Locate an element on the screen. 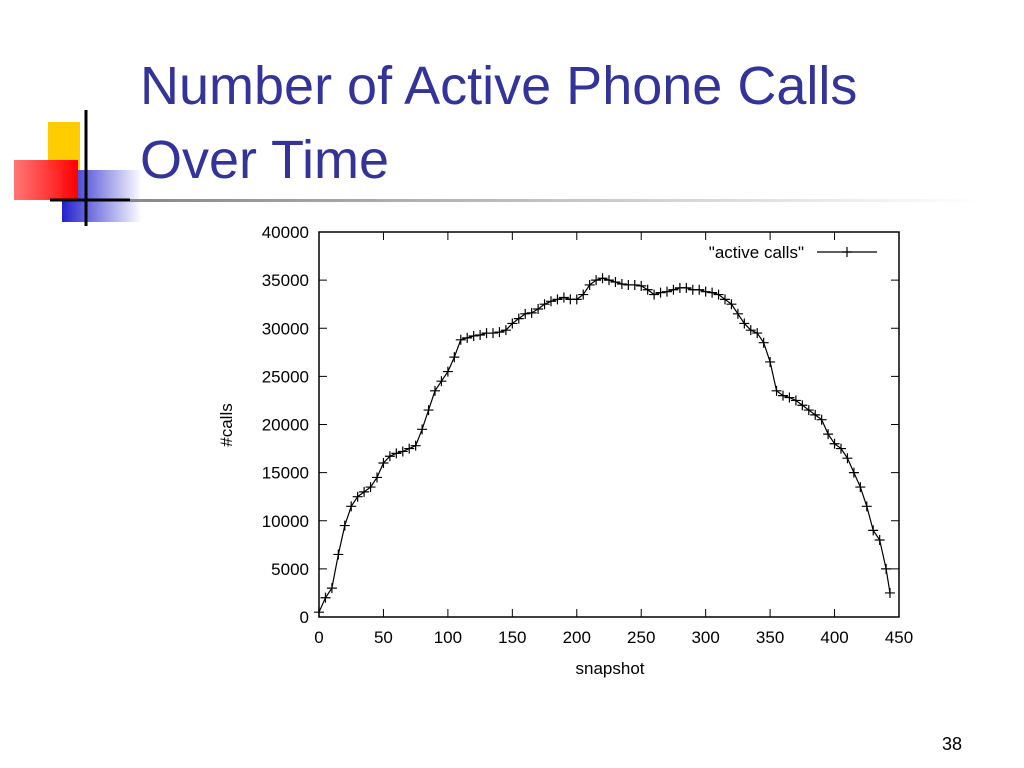 The width and height of the screenshot is (1024, 768). x-tick-label: 400 is located at coordinates (834, 637).